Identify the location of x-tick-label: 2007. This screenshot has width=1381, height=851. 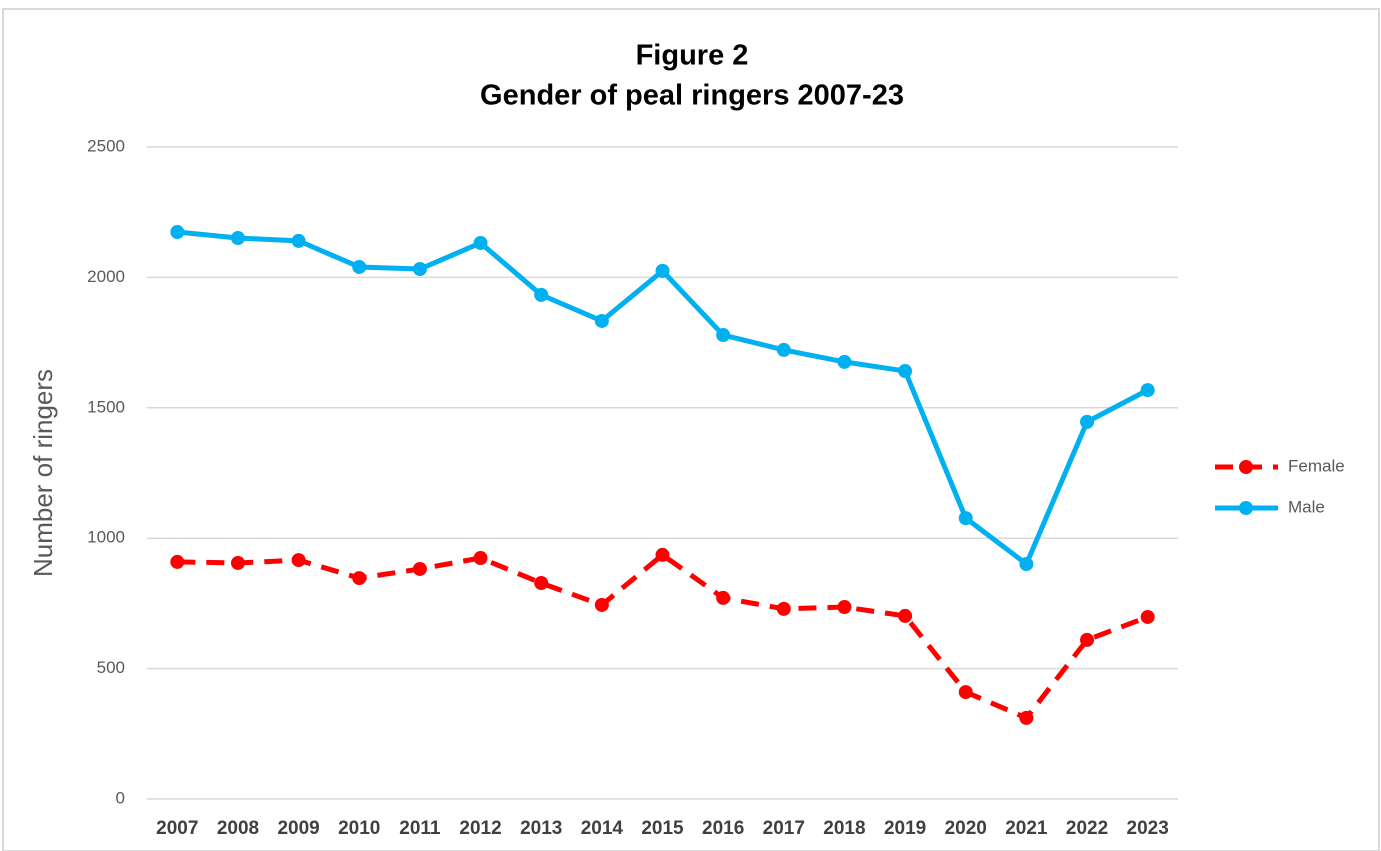
(177, 828).